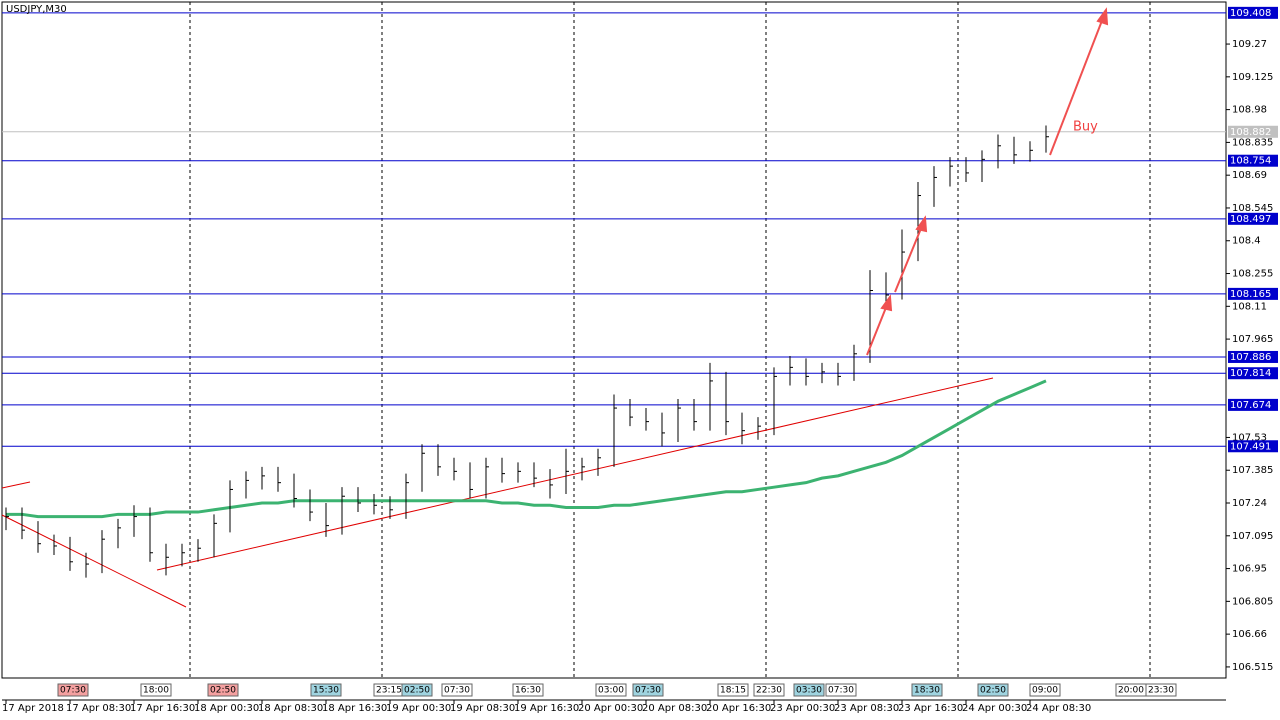 The image size is (1280, 720). I want to click on x-tick-label: 17 Apr 2018, so click(33, 708).